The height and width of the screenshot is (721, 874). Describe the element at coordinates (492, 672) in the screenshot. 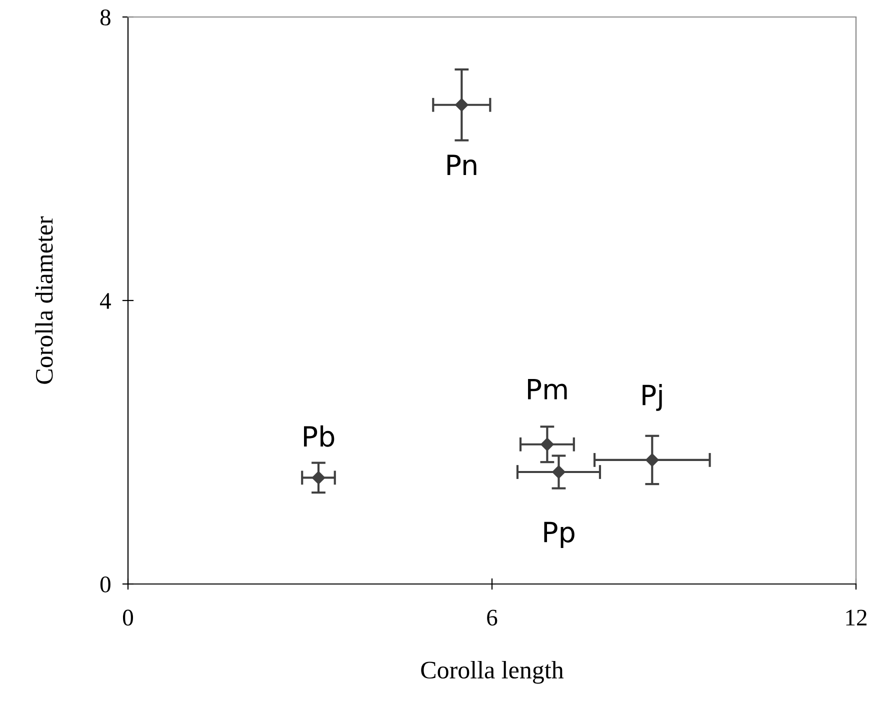

I see `x-axis-title: Corolla length` at that location.